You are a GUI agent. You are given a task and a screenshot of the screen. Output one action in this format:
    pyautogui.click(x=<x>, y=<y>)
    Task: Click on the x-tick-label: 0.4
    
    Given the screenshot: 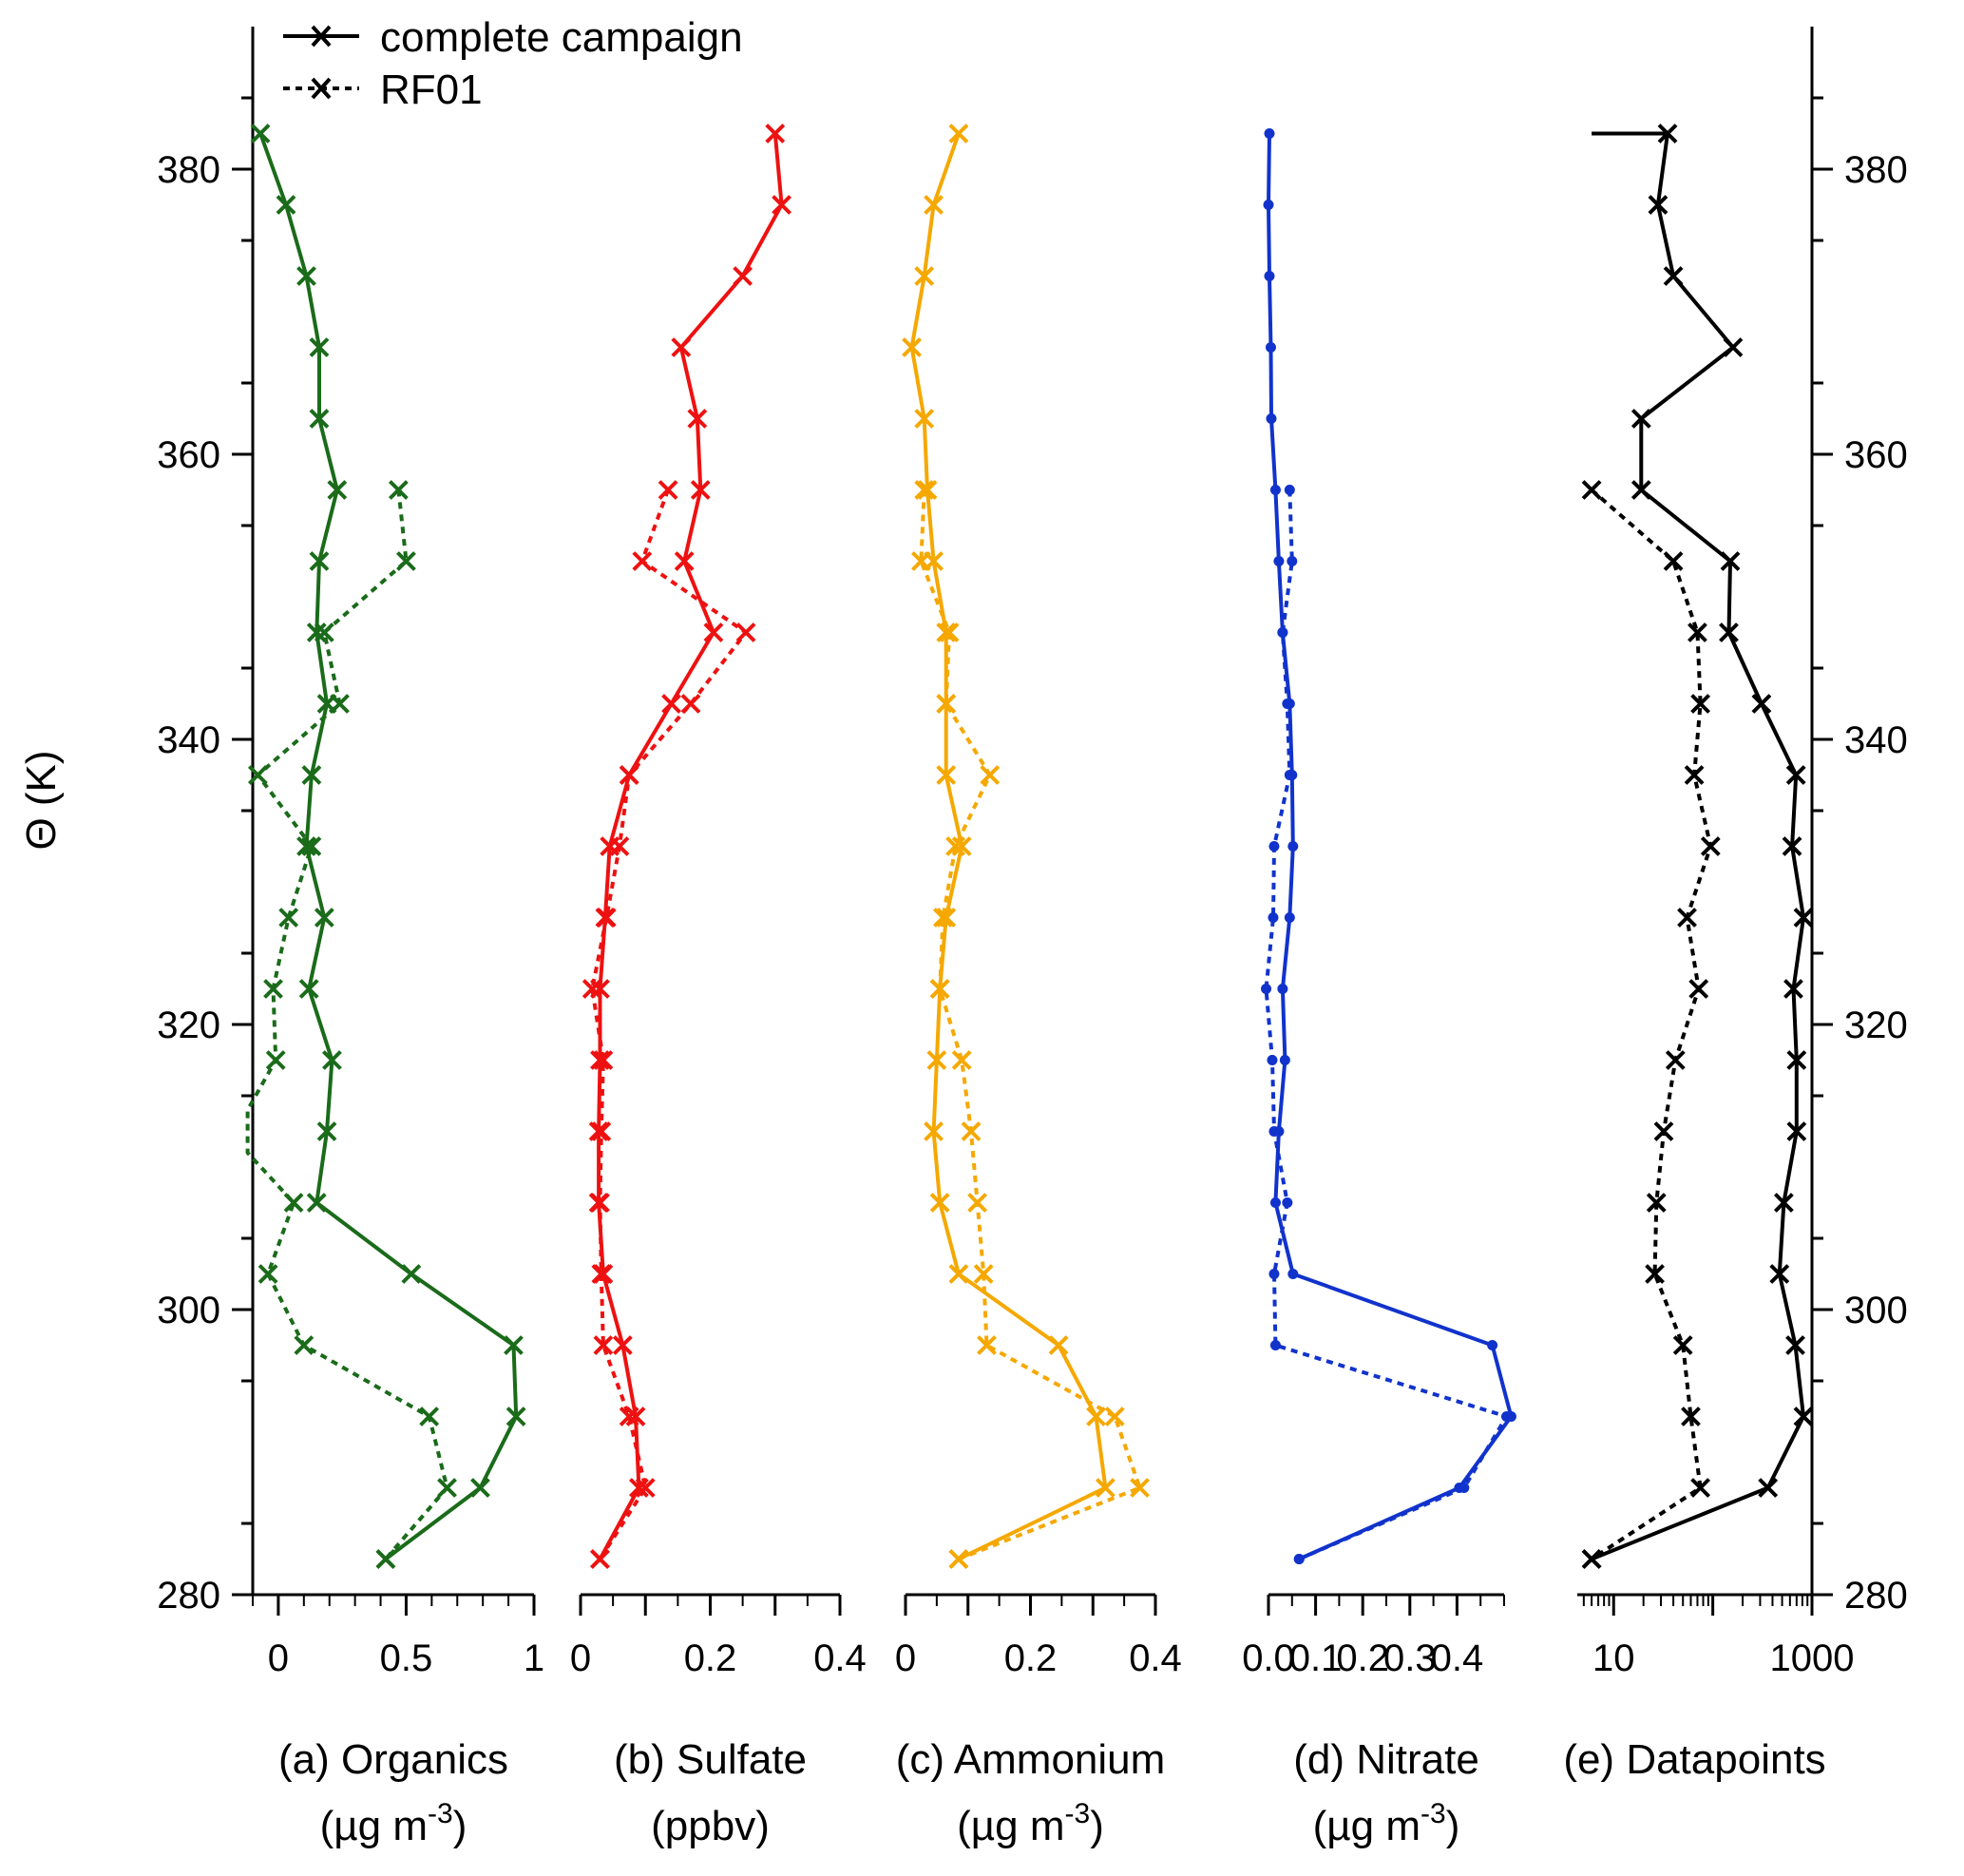 What is the action you would take?
    pyautogui.click(x=1457, y=1658)
    